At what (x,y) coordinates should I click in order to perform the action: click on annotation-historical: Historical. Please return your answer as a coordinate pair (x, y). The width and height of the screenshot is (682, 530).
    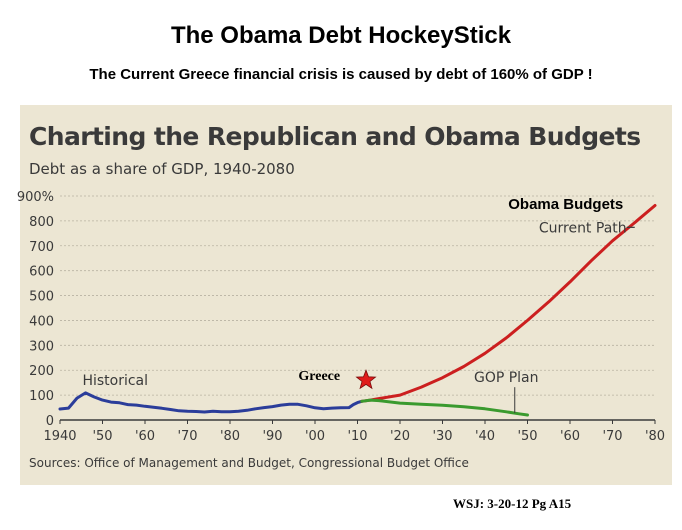
    Looking at the image, I should click on (115, 381).